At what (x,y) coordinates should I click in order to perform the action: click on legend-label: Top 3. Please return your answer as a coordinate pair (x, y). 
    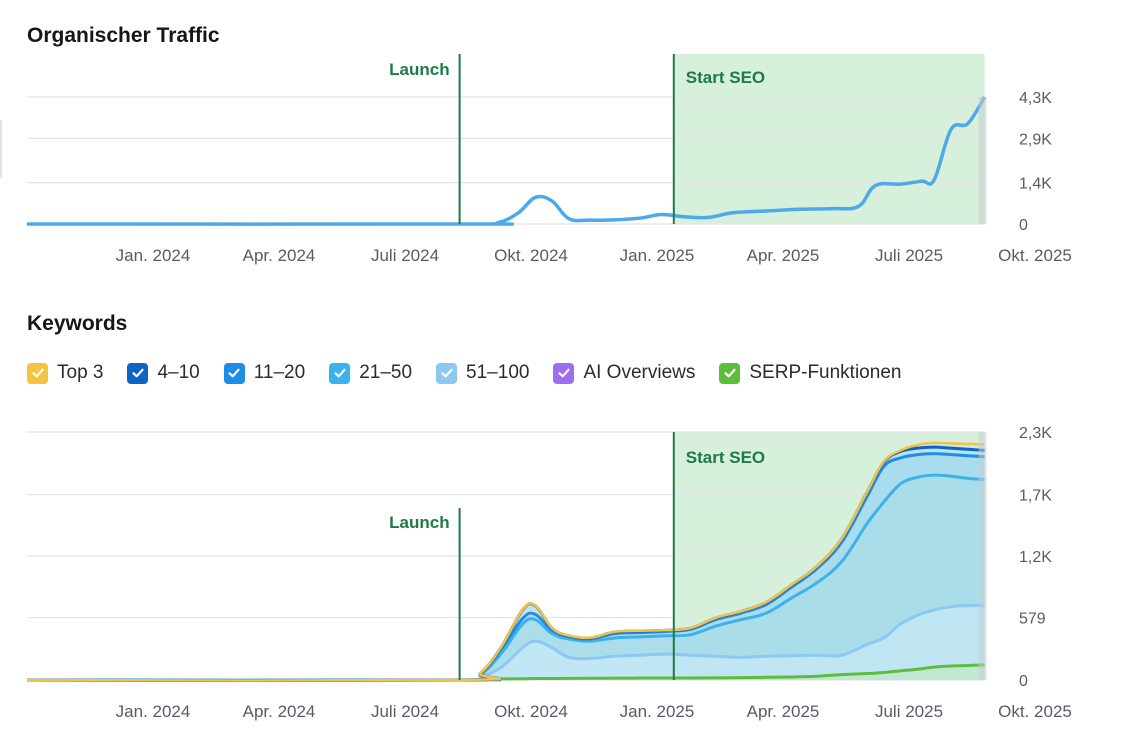
    Looking at the image, I should click on (80, 372).